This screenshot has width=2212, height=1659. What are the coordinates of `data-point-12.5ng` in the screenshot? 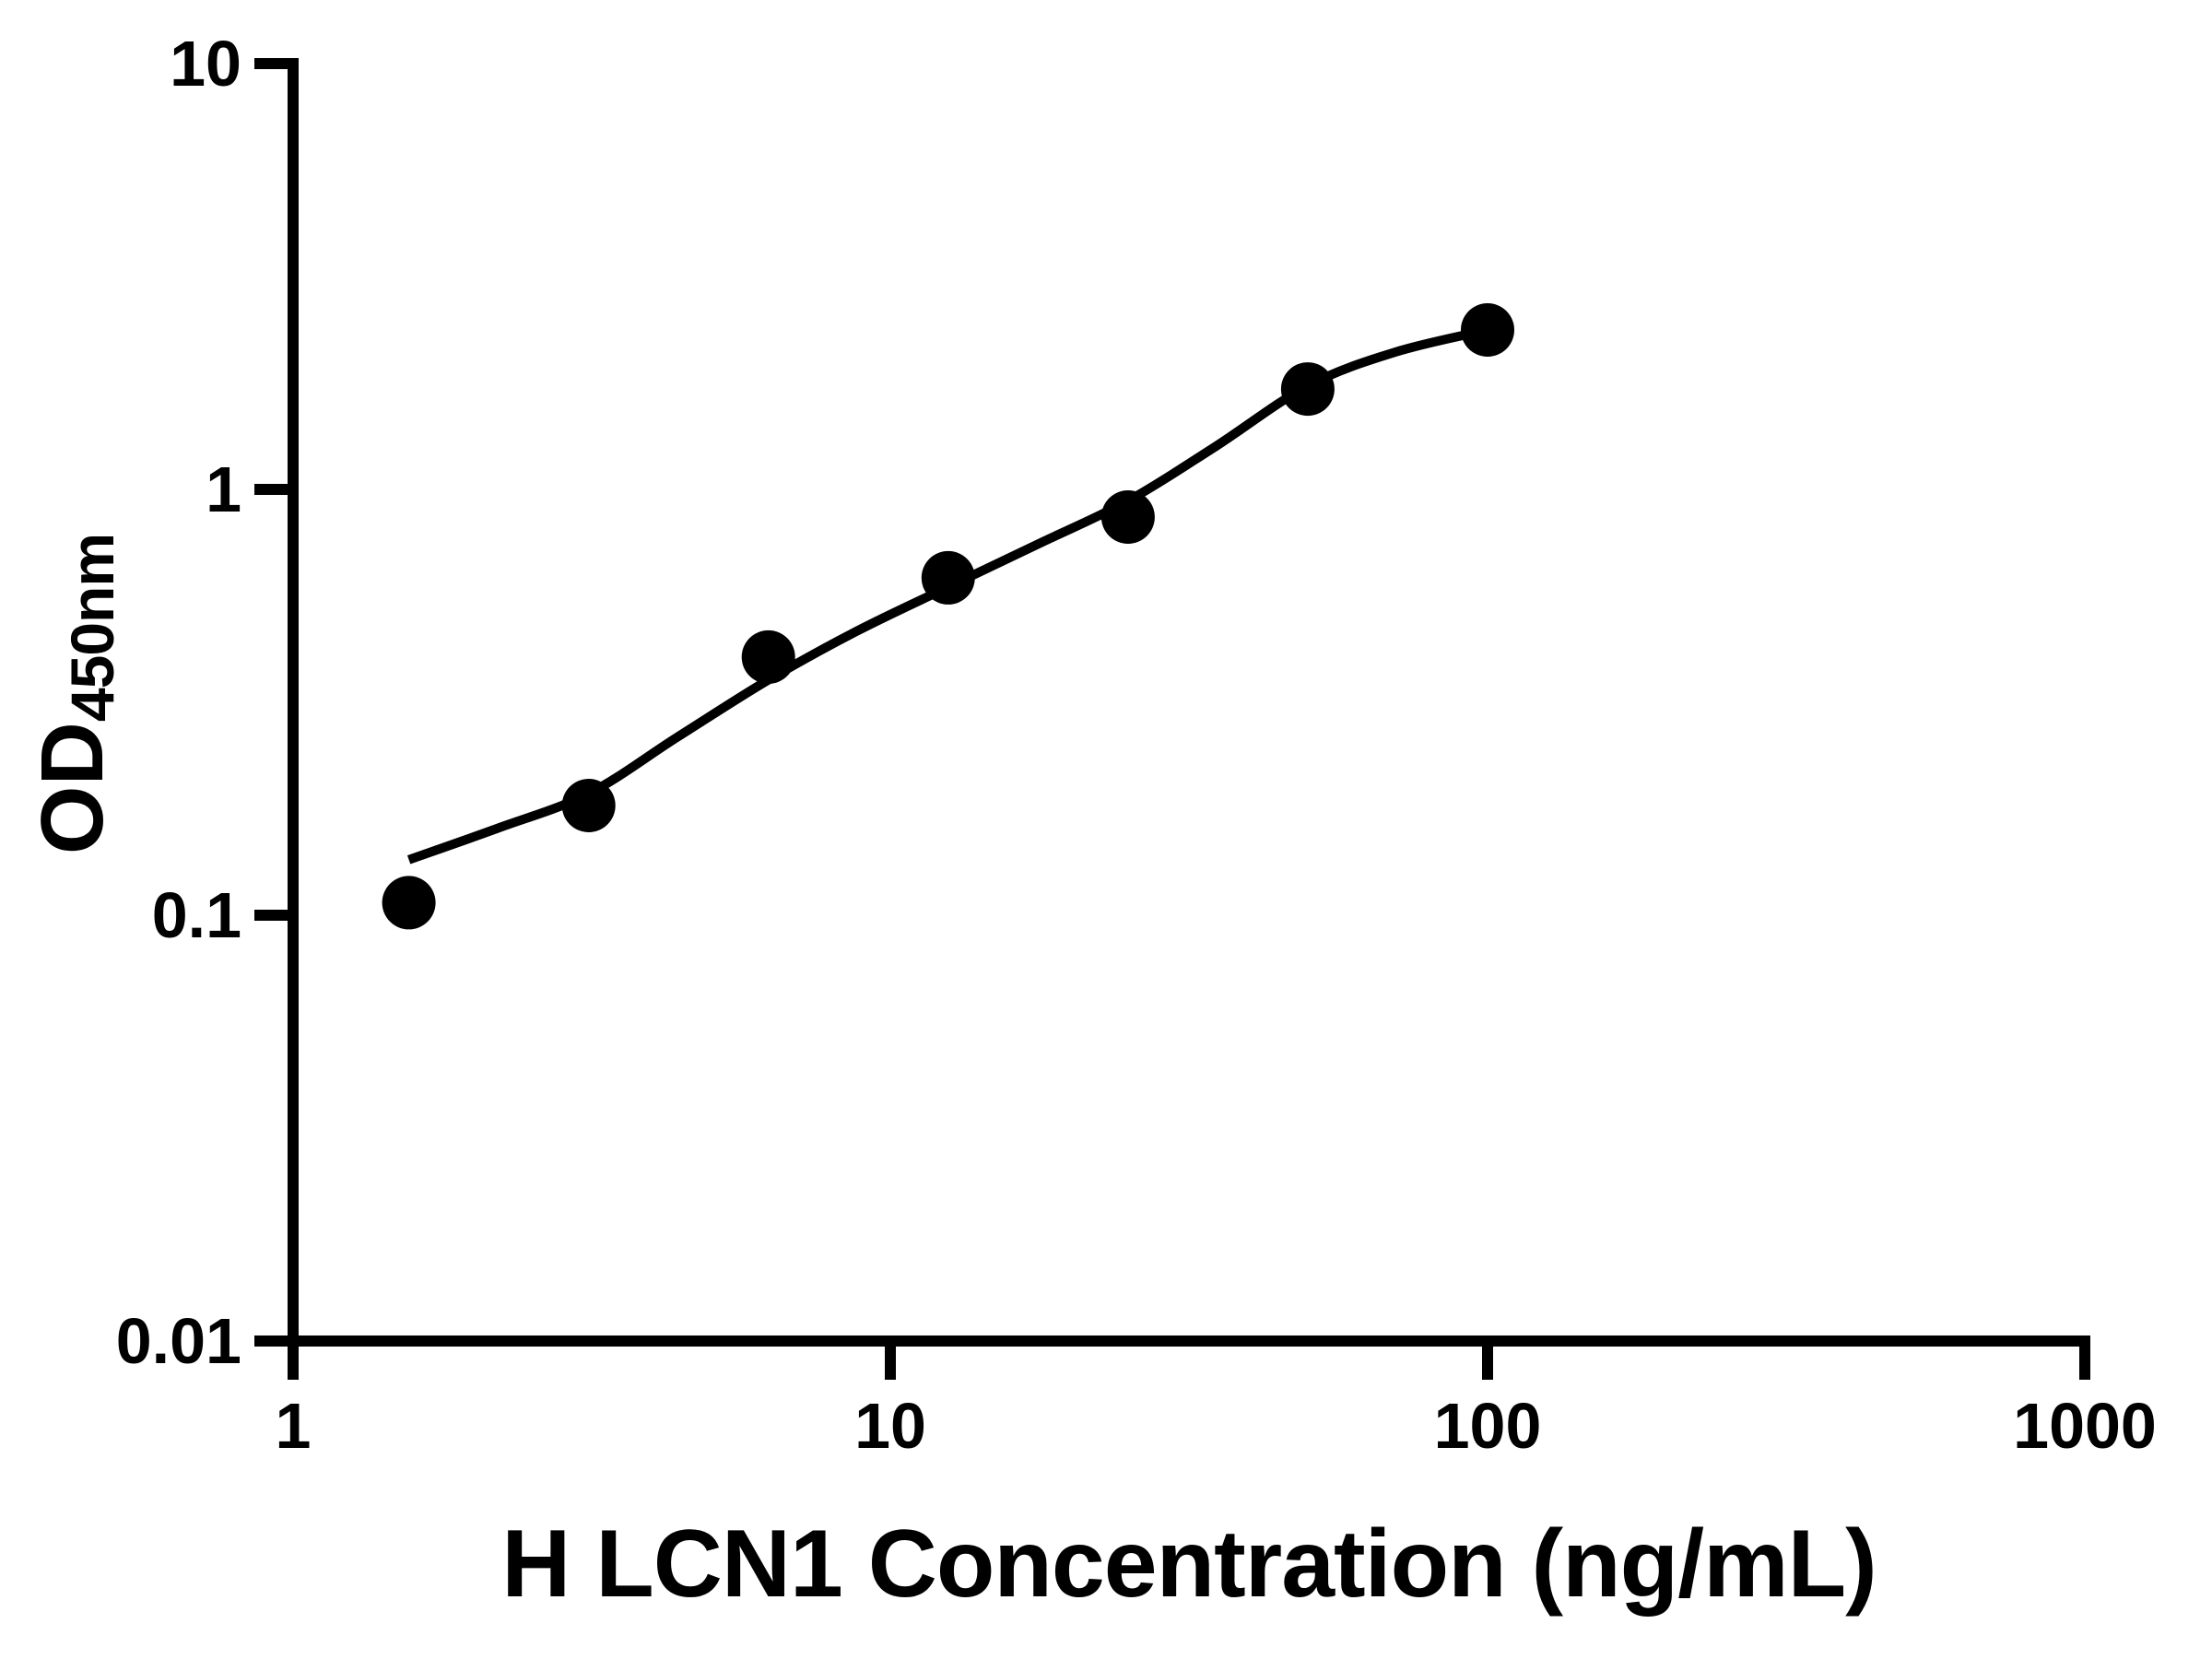 It's located at (948, 577).